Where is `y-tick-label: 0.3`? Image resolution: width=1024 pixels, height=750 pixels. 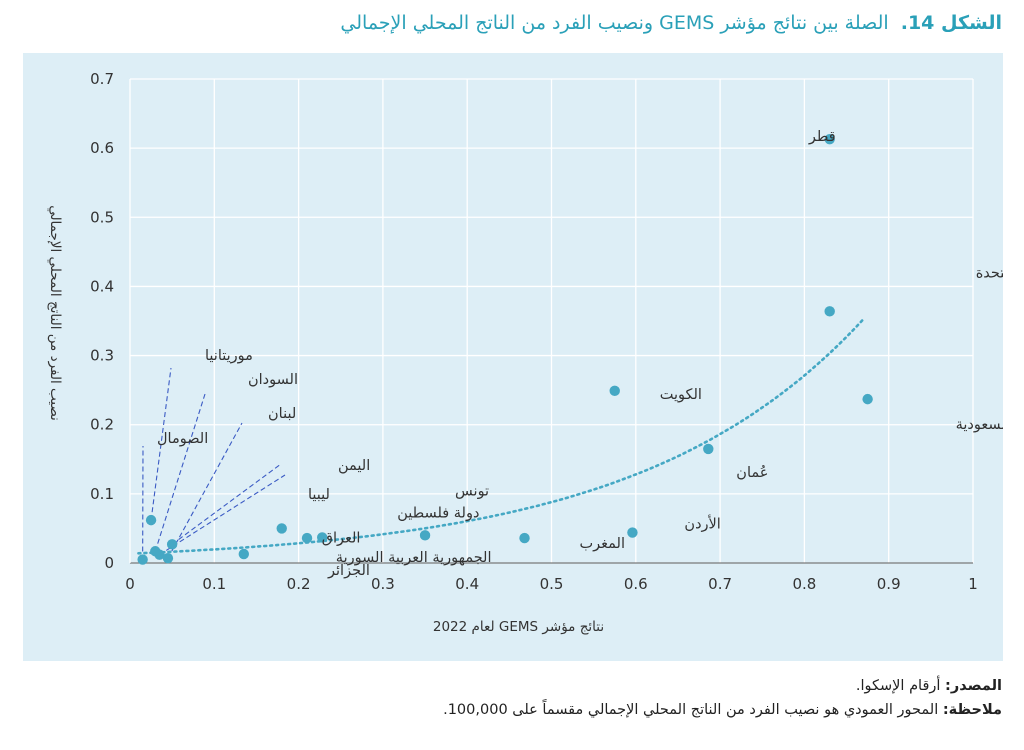
y-tick-label: 0.3 is located at coordinates (102, 356).